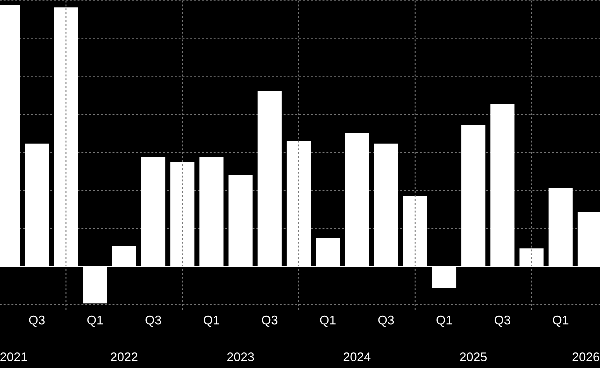 The image size is (600, 368). Describe the element at coordinates (473, 357) in the screenshot. I see `text: 2025` at that location.